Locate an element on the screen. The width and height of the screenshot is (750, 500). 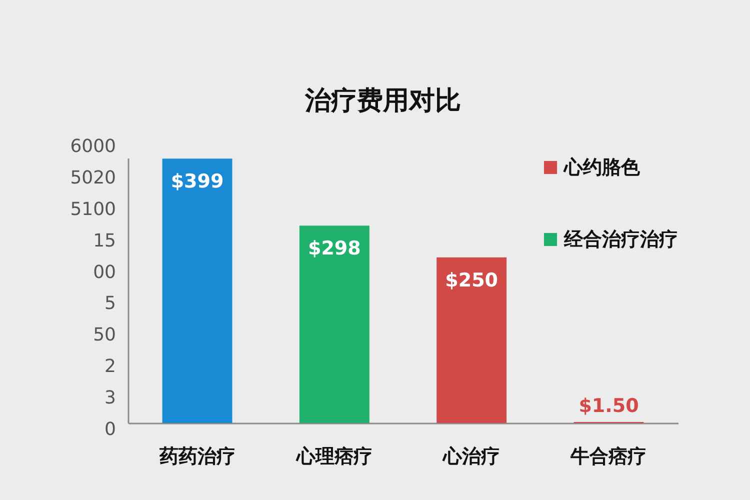
data-label: $1.50 is located at coordinates (608, 406).